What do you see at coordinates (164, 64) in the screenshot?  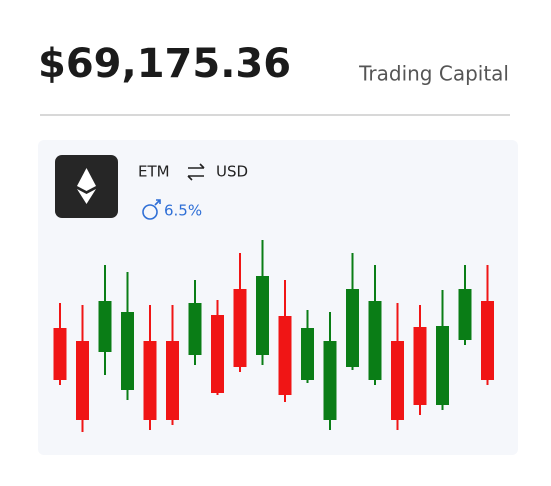 I see `price: $69,175.36` at bounding box center [164, 64].